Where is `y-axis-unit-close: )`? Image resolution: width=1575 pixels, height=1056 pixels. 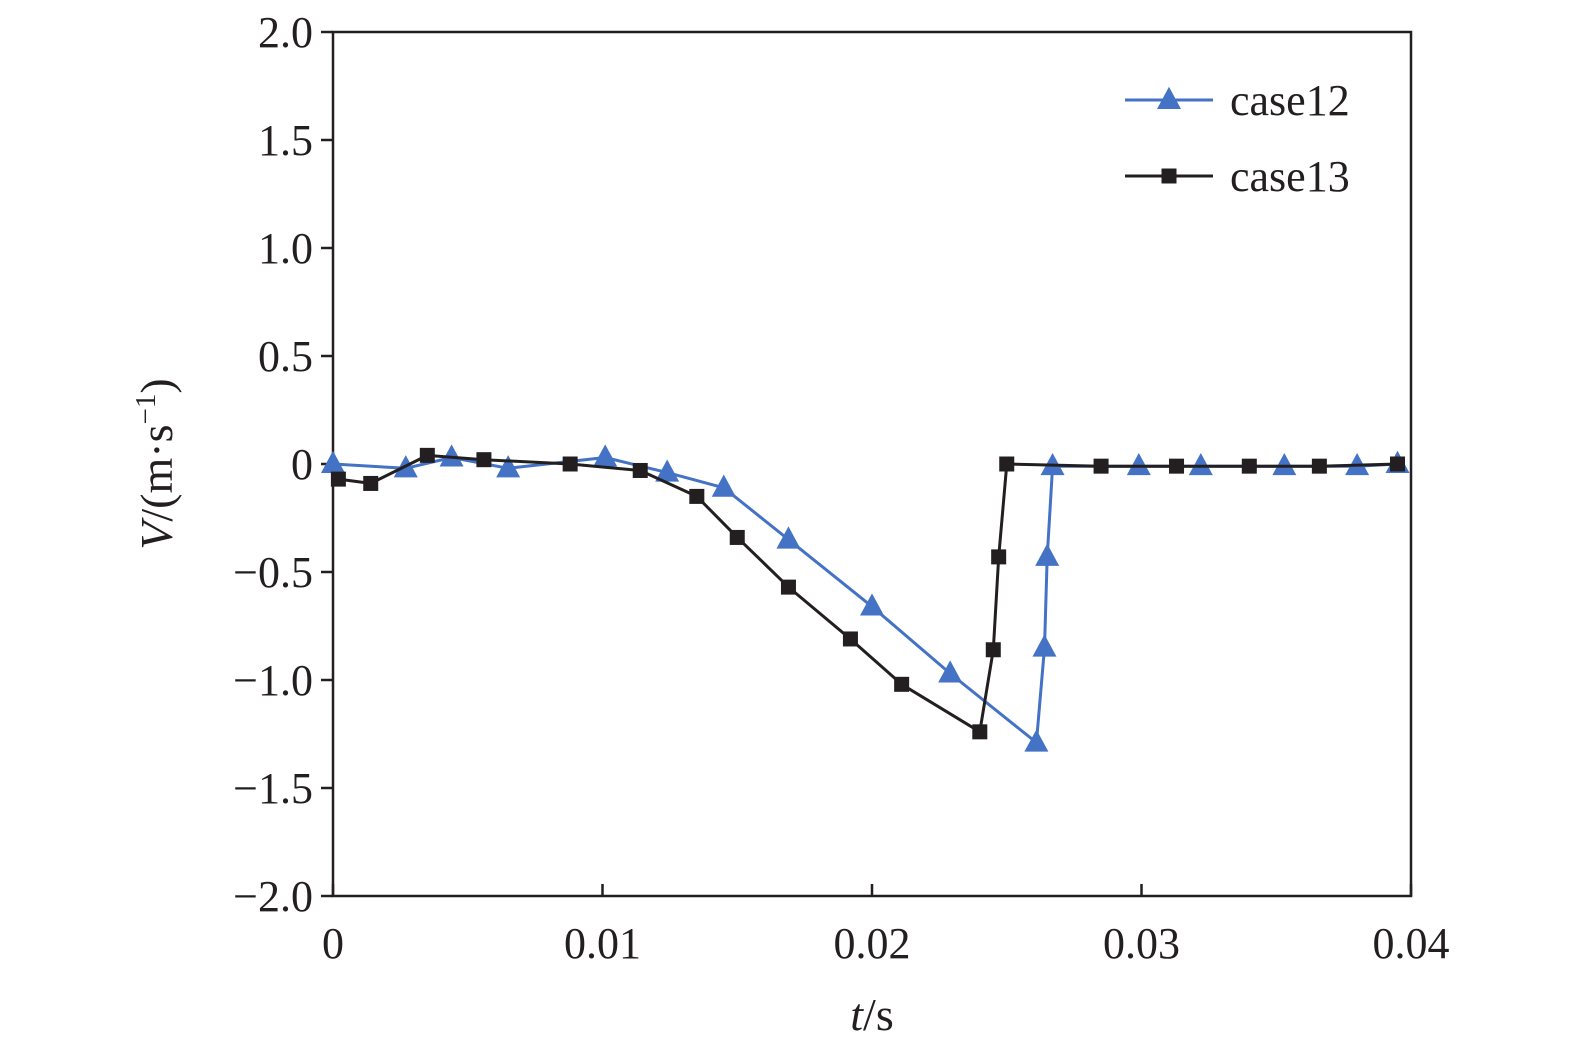 y-axis-unit-close: ) is located at coordinates (156, 385).